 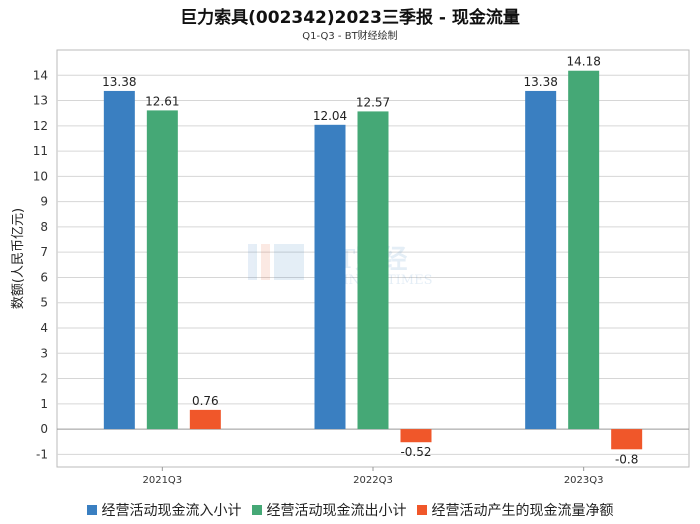 What do you see at coordinates (40, 151) in the screenshot?
I see `y-tick-label: 11` at bounding box center [40, 151].